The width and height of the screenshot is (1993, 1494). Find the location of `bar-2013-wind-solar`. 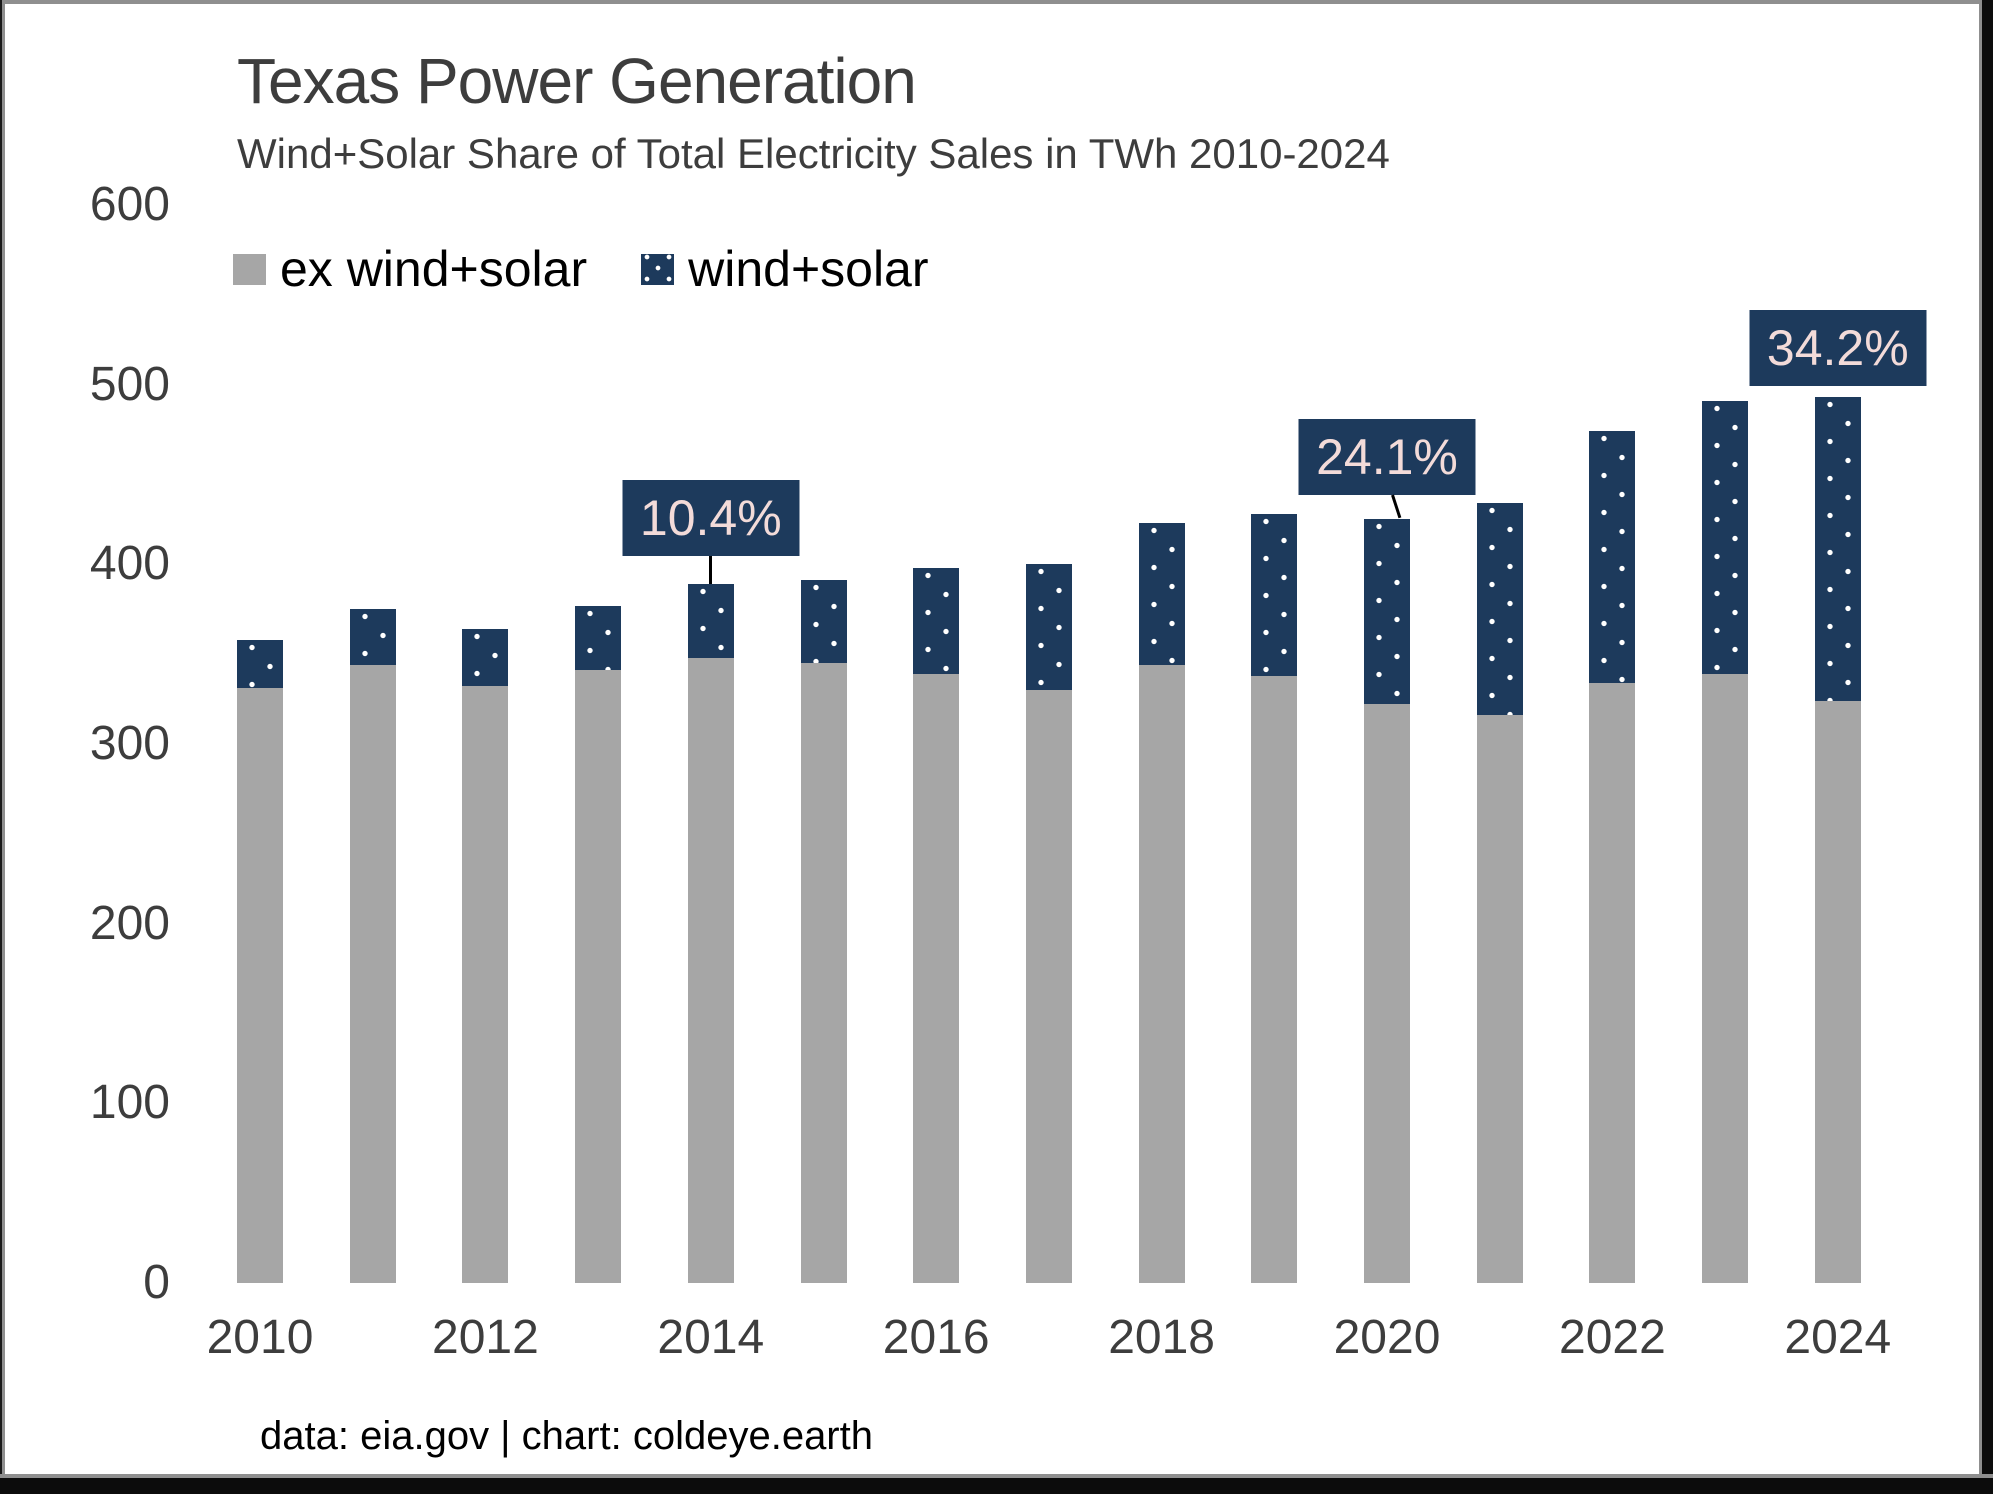

bar-2013-wind-solar is located at coordinates (598, 638).